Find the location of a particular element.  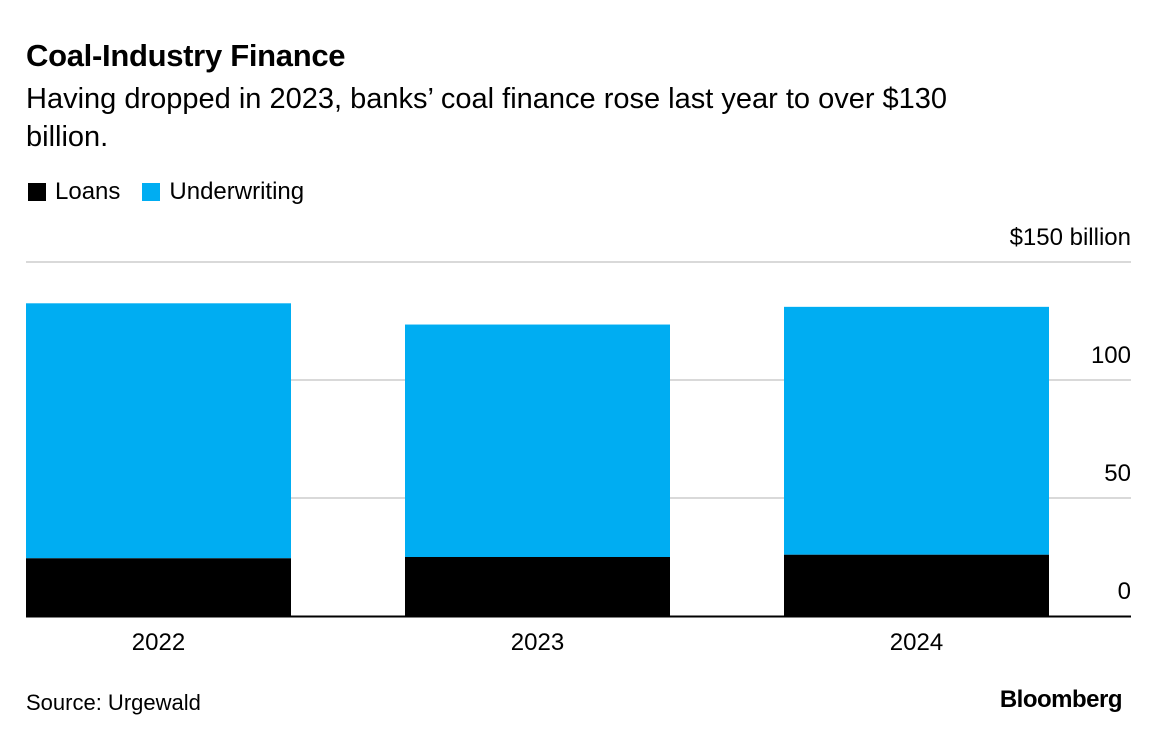

legend-item-loans: Loans is located at coordinates (74, 192).